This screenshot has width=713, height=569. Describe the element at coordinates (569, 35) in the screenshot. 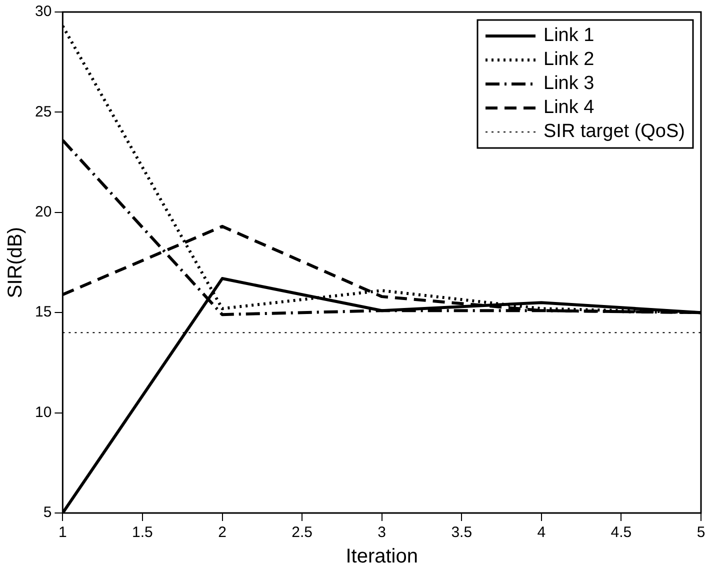

I see `legend-label: Link 1` at that location.